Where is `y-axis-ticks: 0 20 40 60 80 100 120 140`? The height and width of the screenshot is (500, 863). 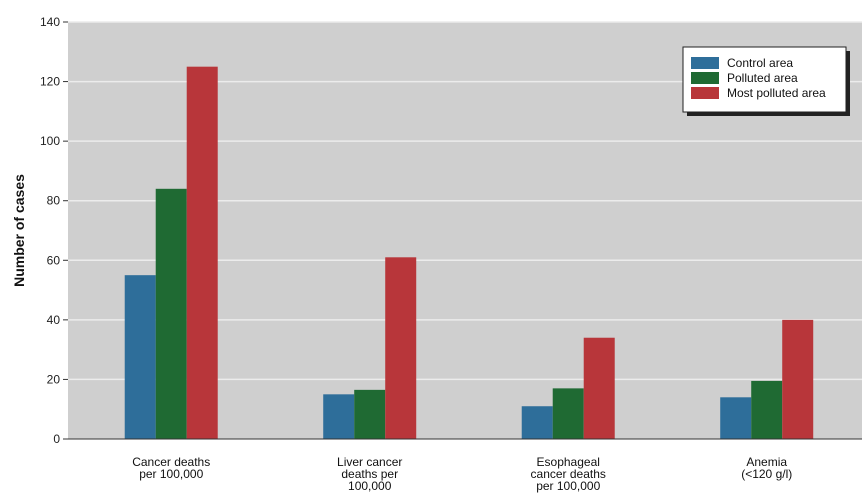
y-axis-ticks: 0 20 40 60 80 100 120 140 is located at coordinates (54, 230).